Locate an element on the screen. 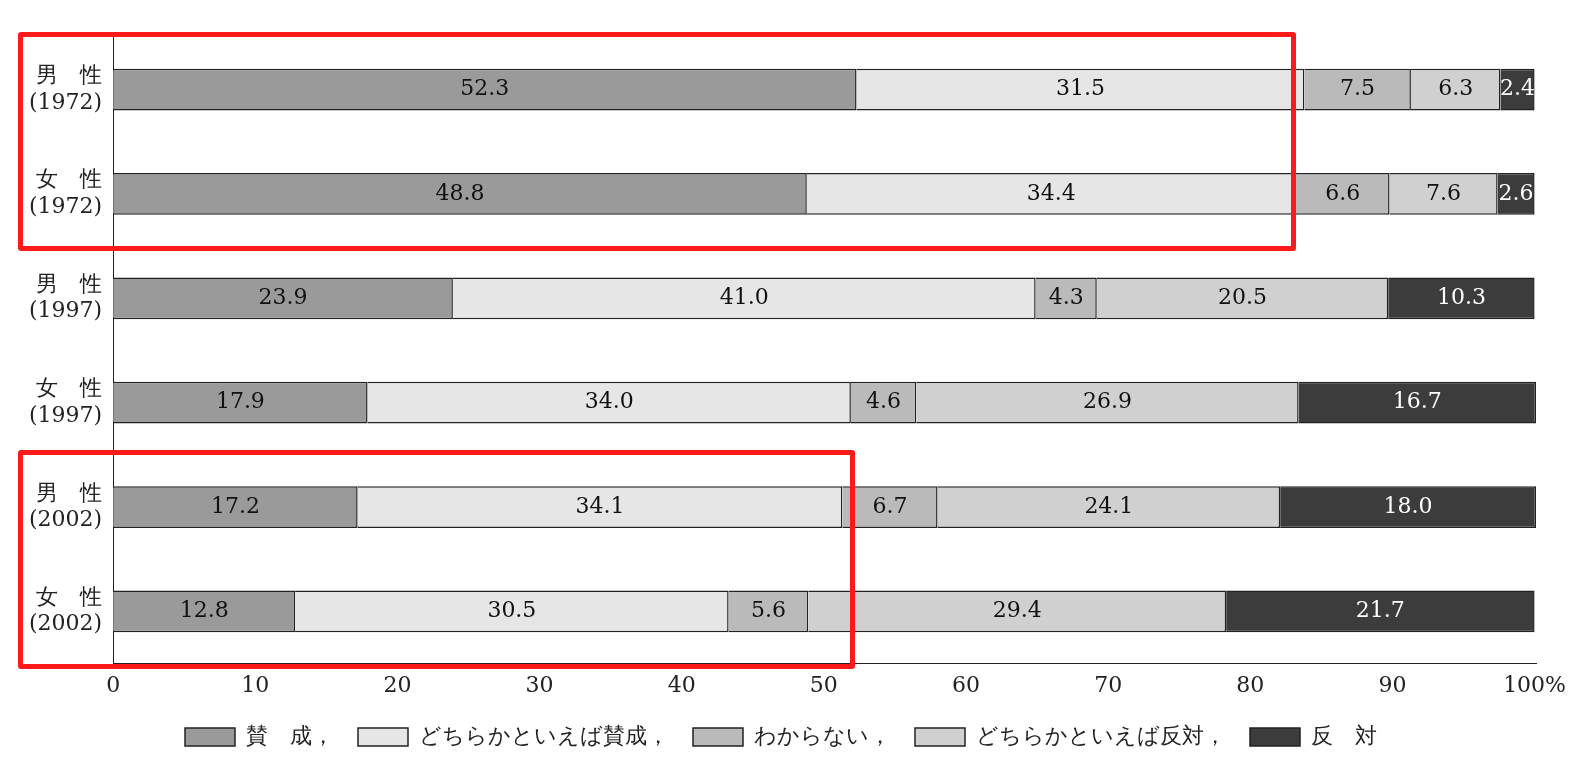 This screenshot has width=1592, height=767. data-label: 12.8 is located at coordinates (204, 610).